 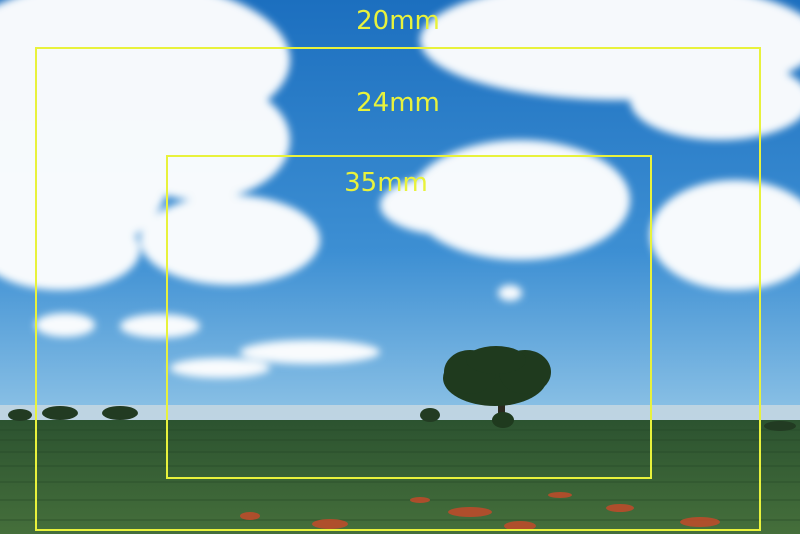 I want to click on label-35mm: 35mm, so click(x=386, y=183).